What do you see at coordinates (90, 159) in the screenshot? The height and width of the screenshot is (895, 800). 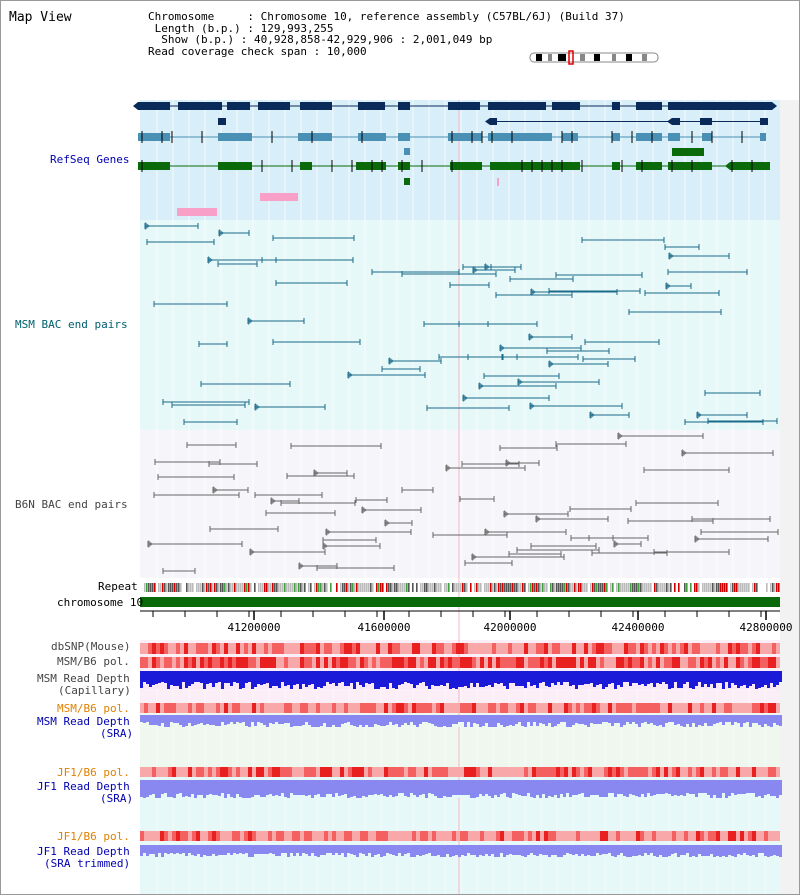 I see `track-label-refseq: RefSeq Genes` at bounding box center [90, 159].